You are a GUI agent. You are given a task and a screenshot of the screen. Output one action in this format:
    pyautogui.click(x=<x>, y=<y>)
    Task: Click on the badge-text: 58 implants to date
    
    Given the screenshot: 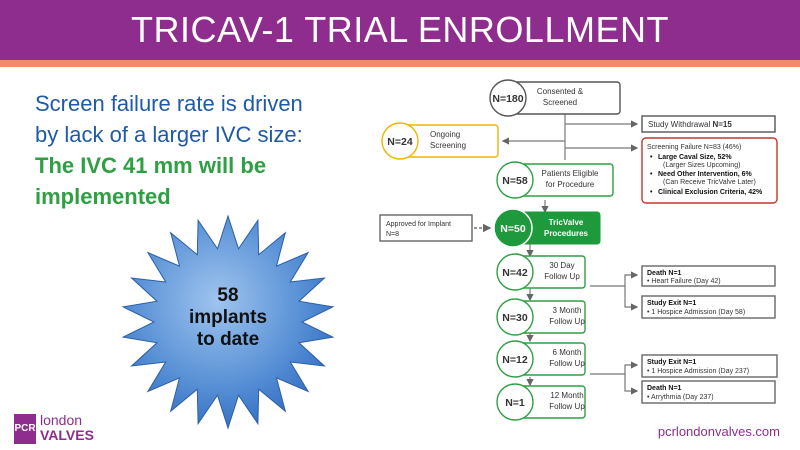 What is the action you would take?
    pyautogui.click(x=228, y=318)
    